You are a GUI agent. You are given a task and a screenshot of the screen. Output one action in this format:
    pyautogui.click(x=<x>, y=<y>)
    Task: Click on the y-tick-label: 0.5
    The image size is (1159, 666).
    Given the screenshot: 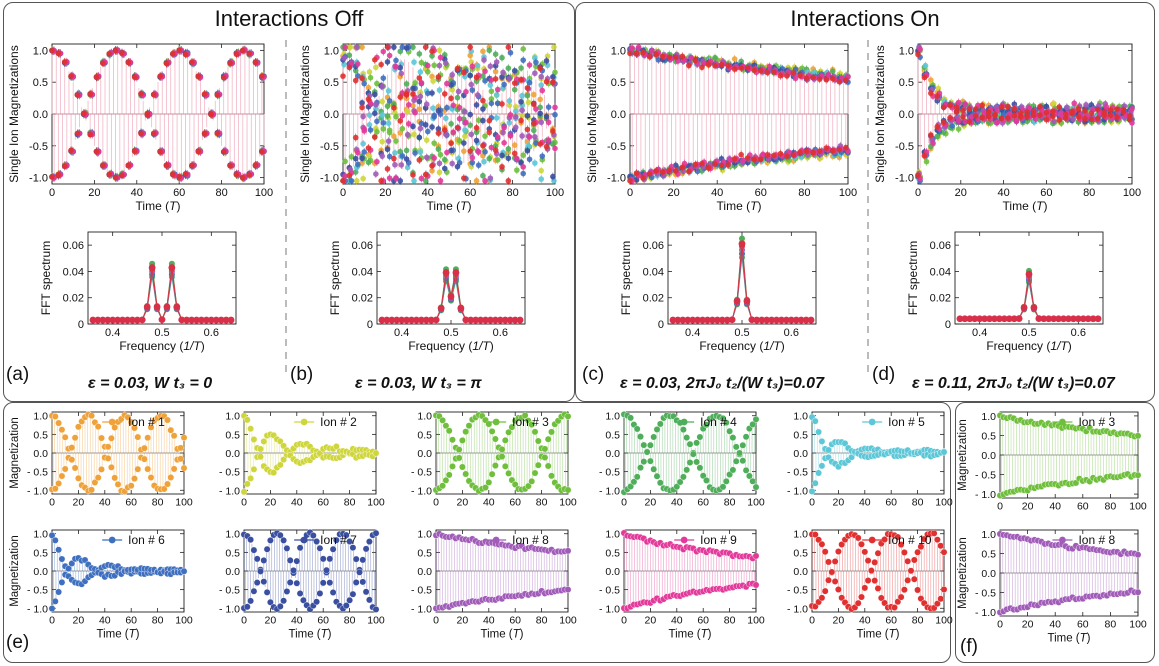 What is the action you would take?
    pyautogui.click(x=906, y=83)
    